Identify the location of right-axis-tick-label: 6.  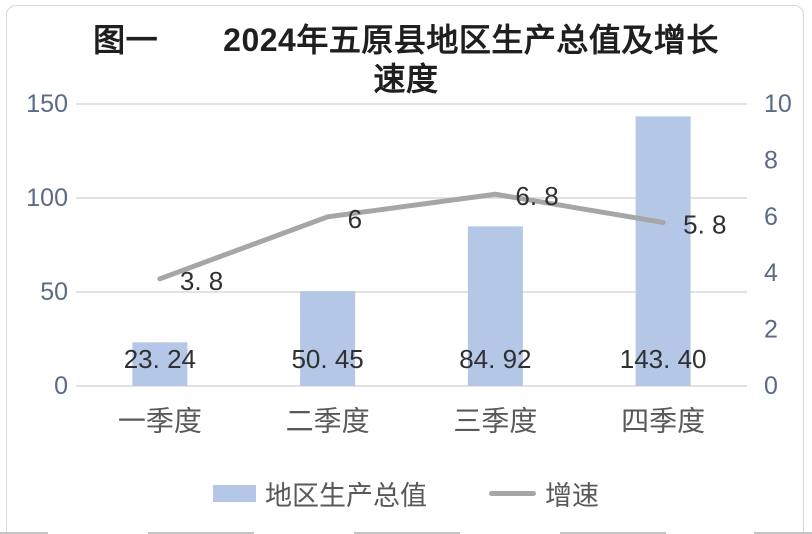
(771, 217).